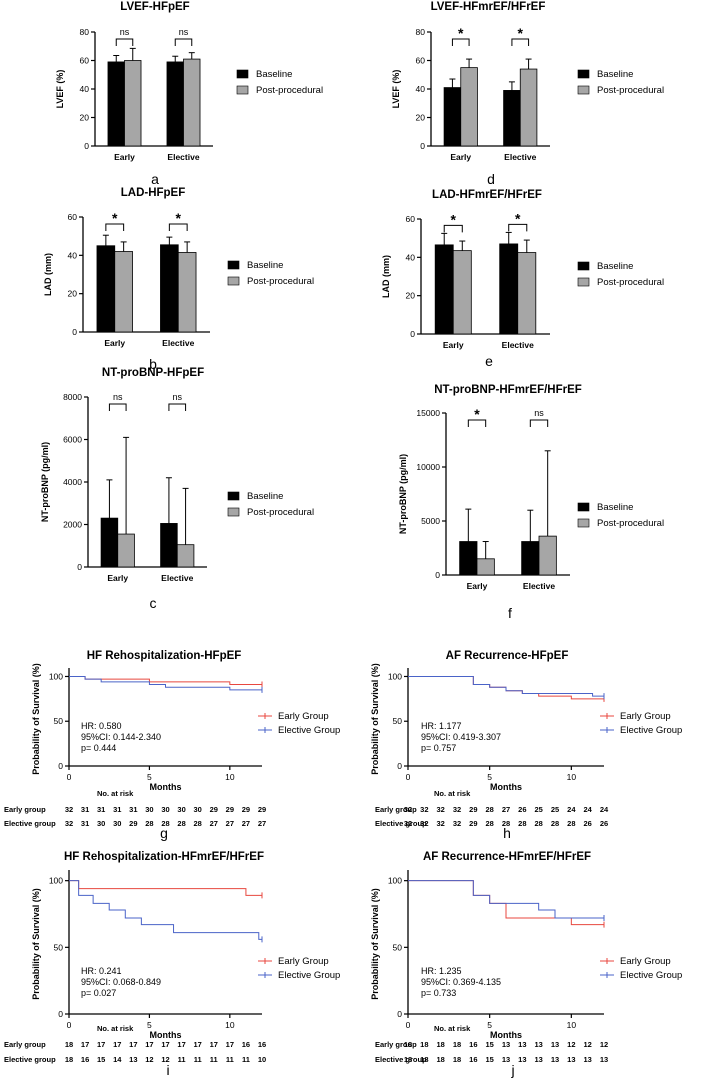  Describe the element at coordinates (506, 686) in the screenshot. I see `survival-curve-elective` at that location.